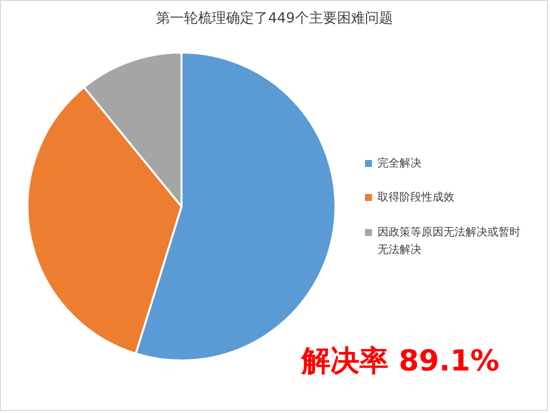 This screenshot has width=550, height=413. I want to click on legend-label: 完全解决, so click(400, 163).